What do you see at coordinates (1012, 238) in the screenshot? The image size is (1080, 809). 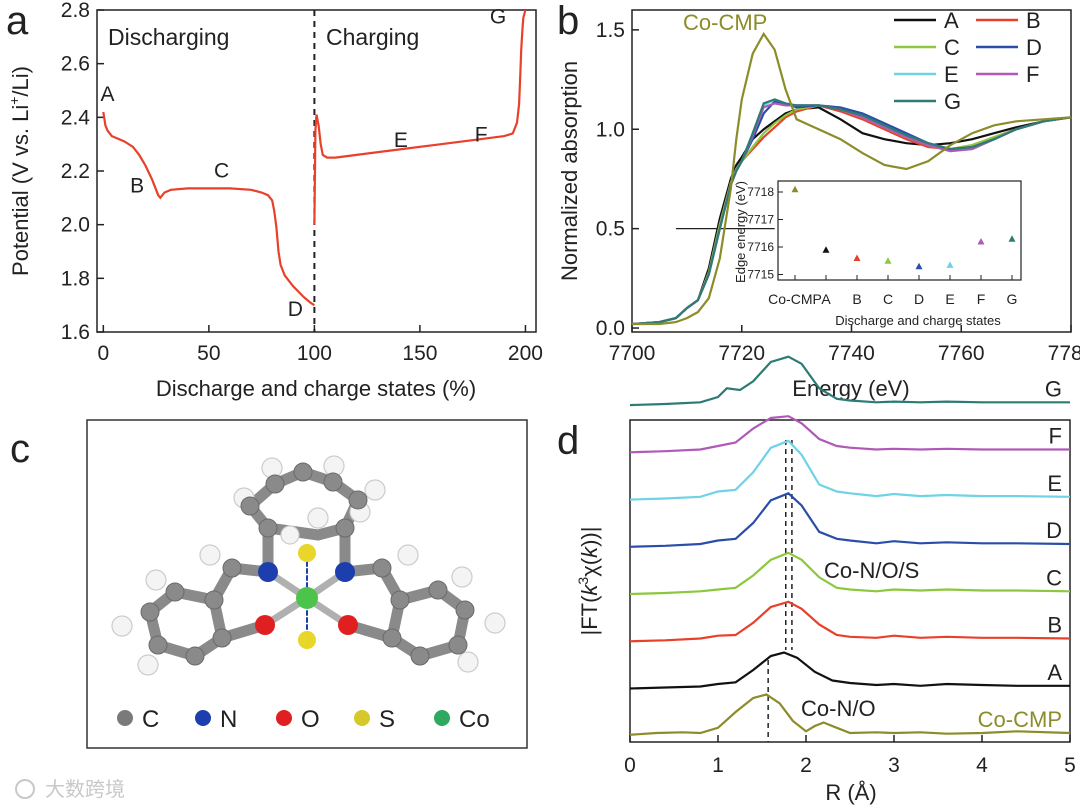 I see `inset-point-G` at bounding box center [1012, 238].